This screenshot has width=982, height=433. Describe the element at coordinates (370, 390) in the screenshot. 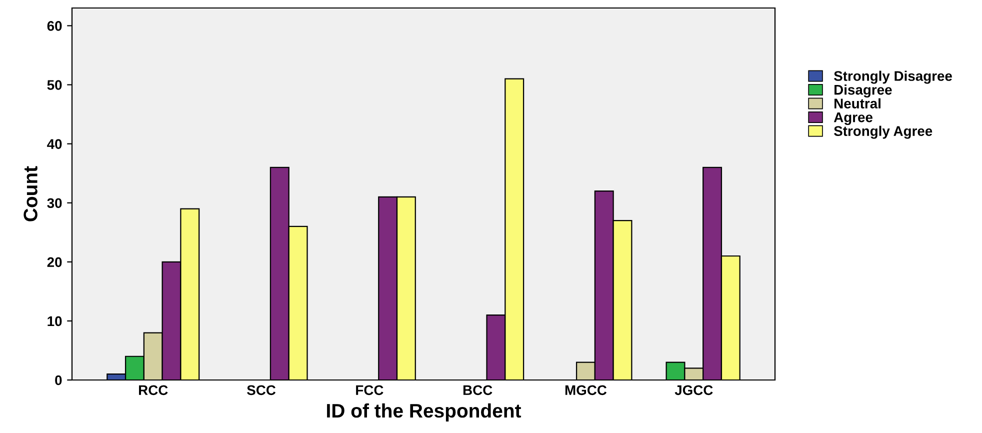

I see `x-tick-label: FCC` at that location.